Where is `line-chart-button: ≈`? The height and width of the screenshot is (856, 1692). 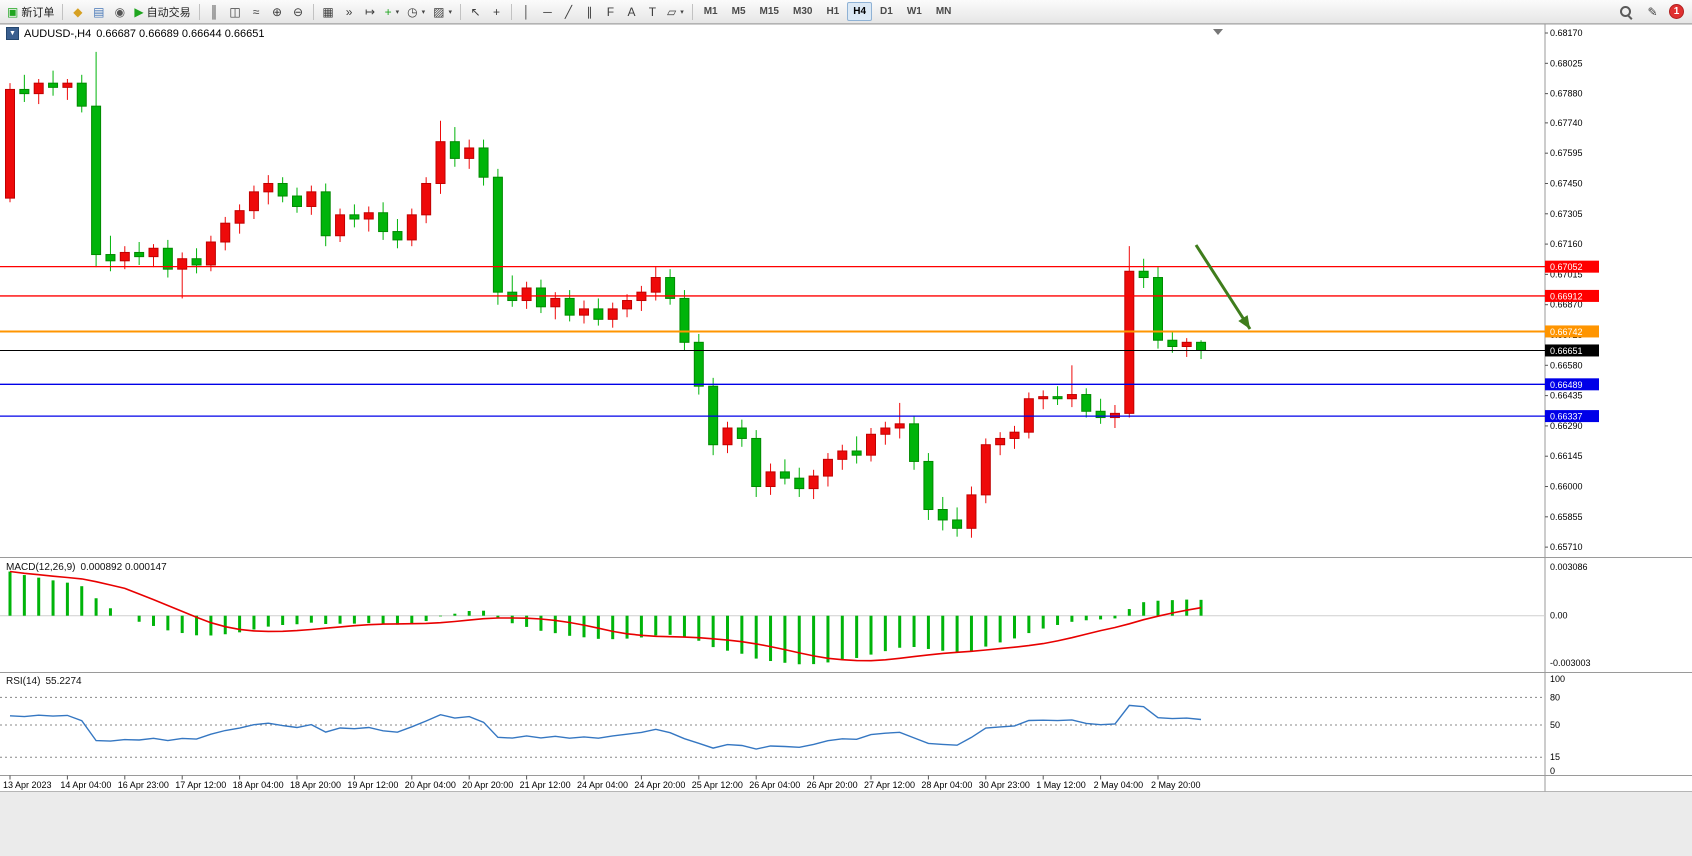 line-chart-button: ≈ is located at coordinates (256, 12).